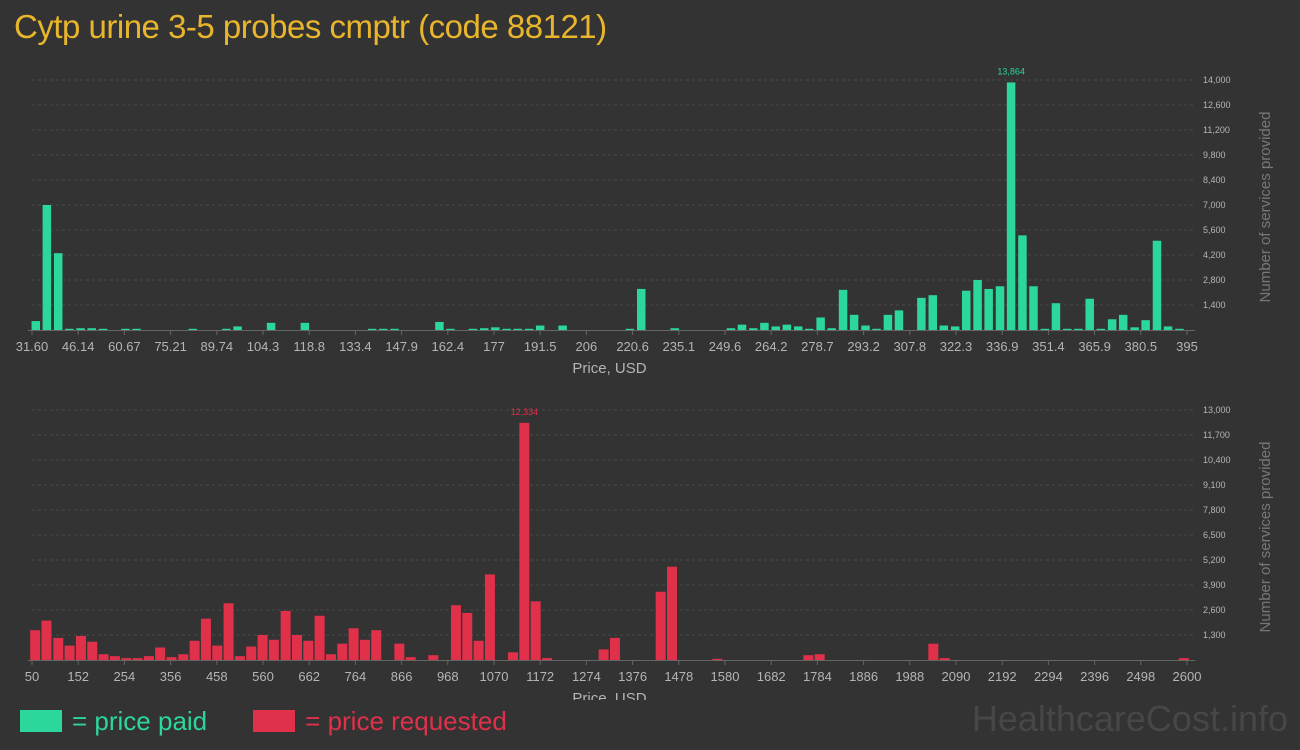  Describe the element at coordinates (771, 346) in the screenshot. I see `x-tick-label: 264.2` at that location.